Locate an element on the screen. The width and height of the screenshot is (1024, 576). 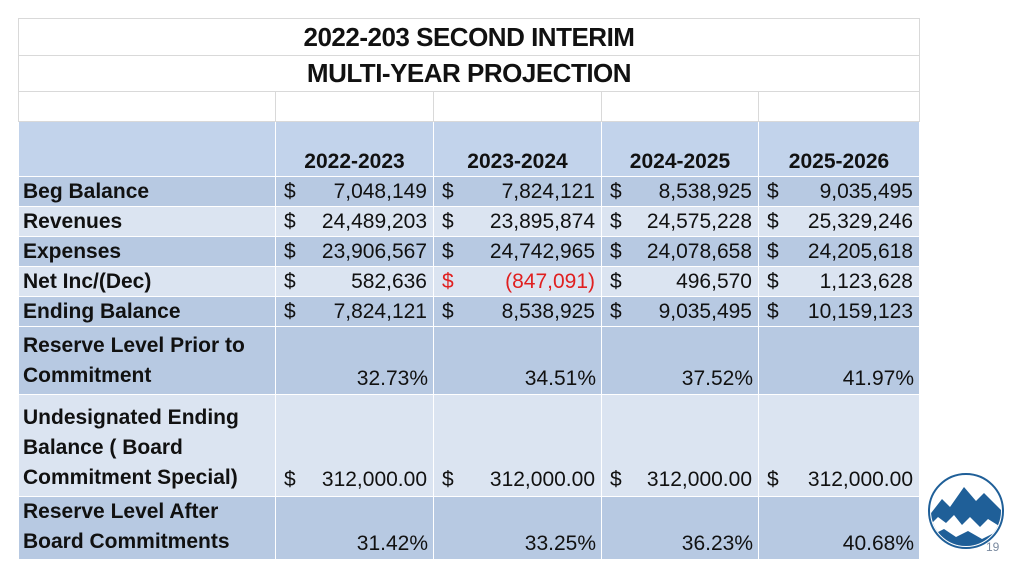
value: 582,636 is located at coordinates (389, 281).